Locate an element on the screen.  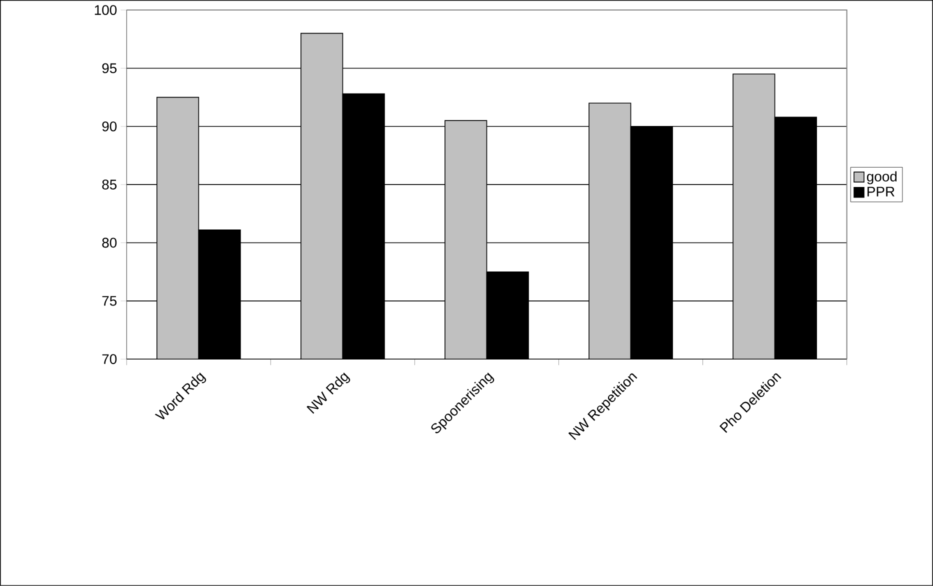
y-tick-label: 90 is located at coordinates (109, 126).